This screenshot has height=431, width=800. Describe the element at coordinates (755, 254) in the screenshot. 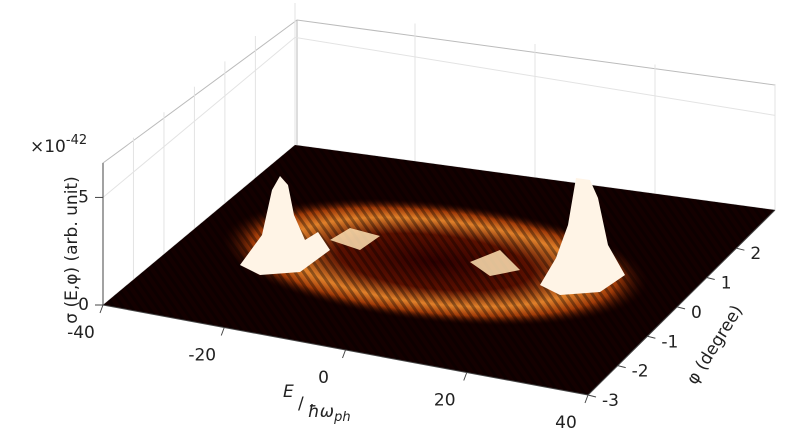

I see `y-tick-label: 2` at that location.